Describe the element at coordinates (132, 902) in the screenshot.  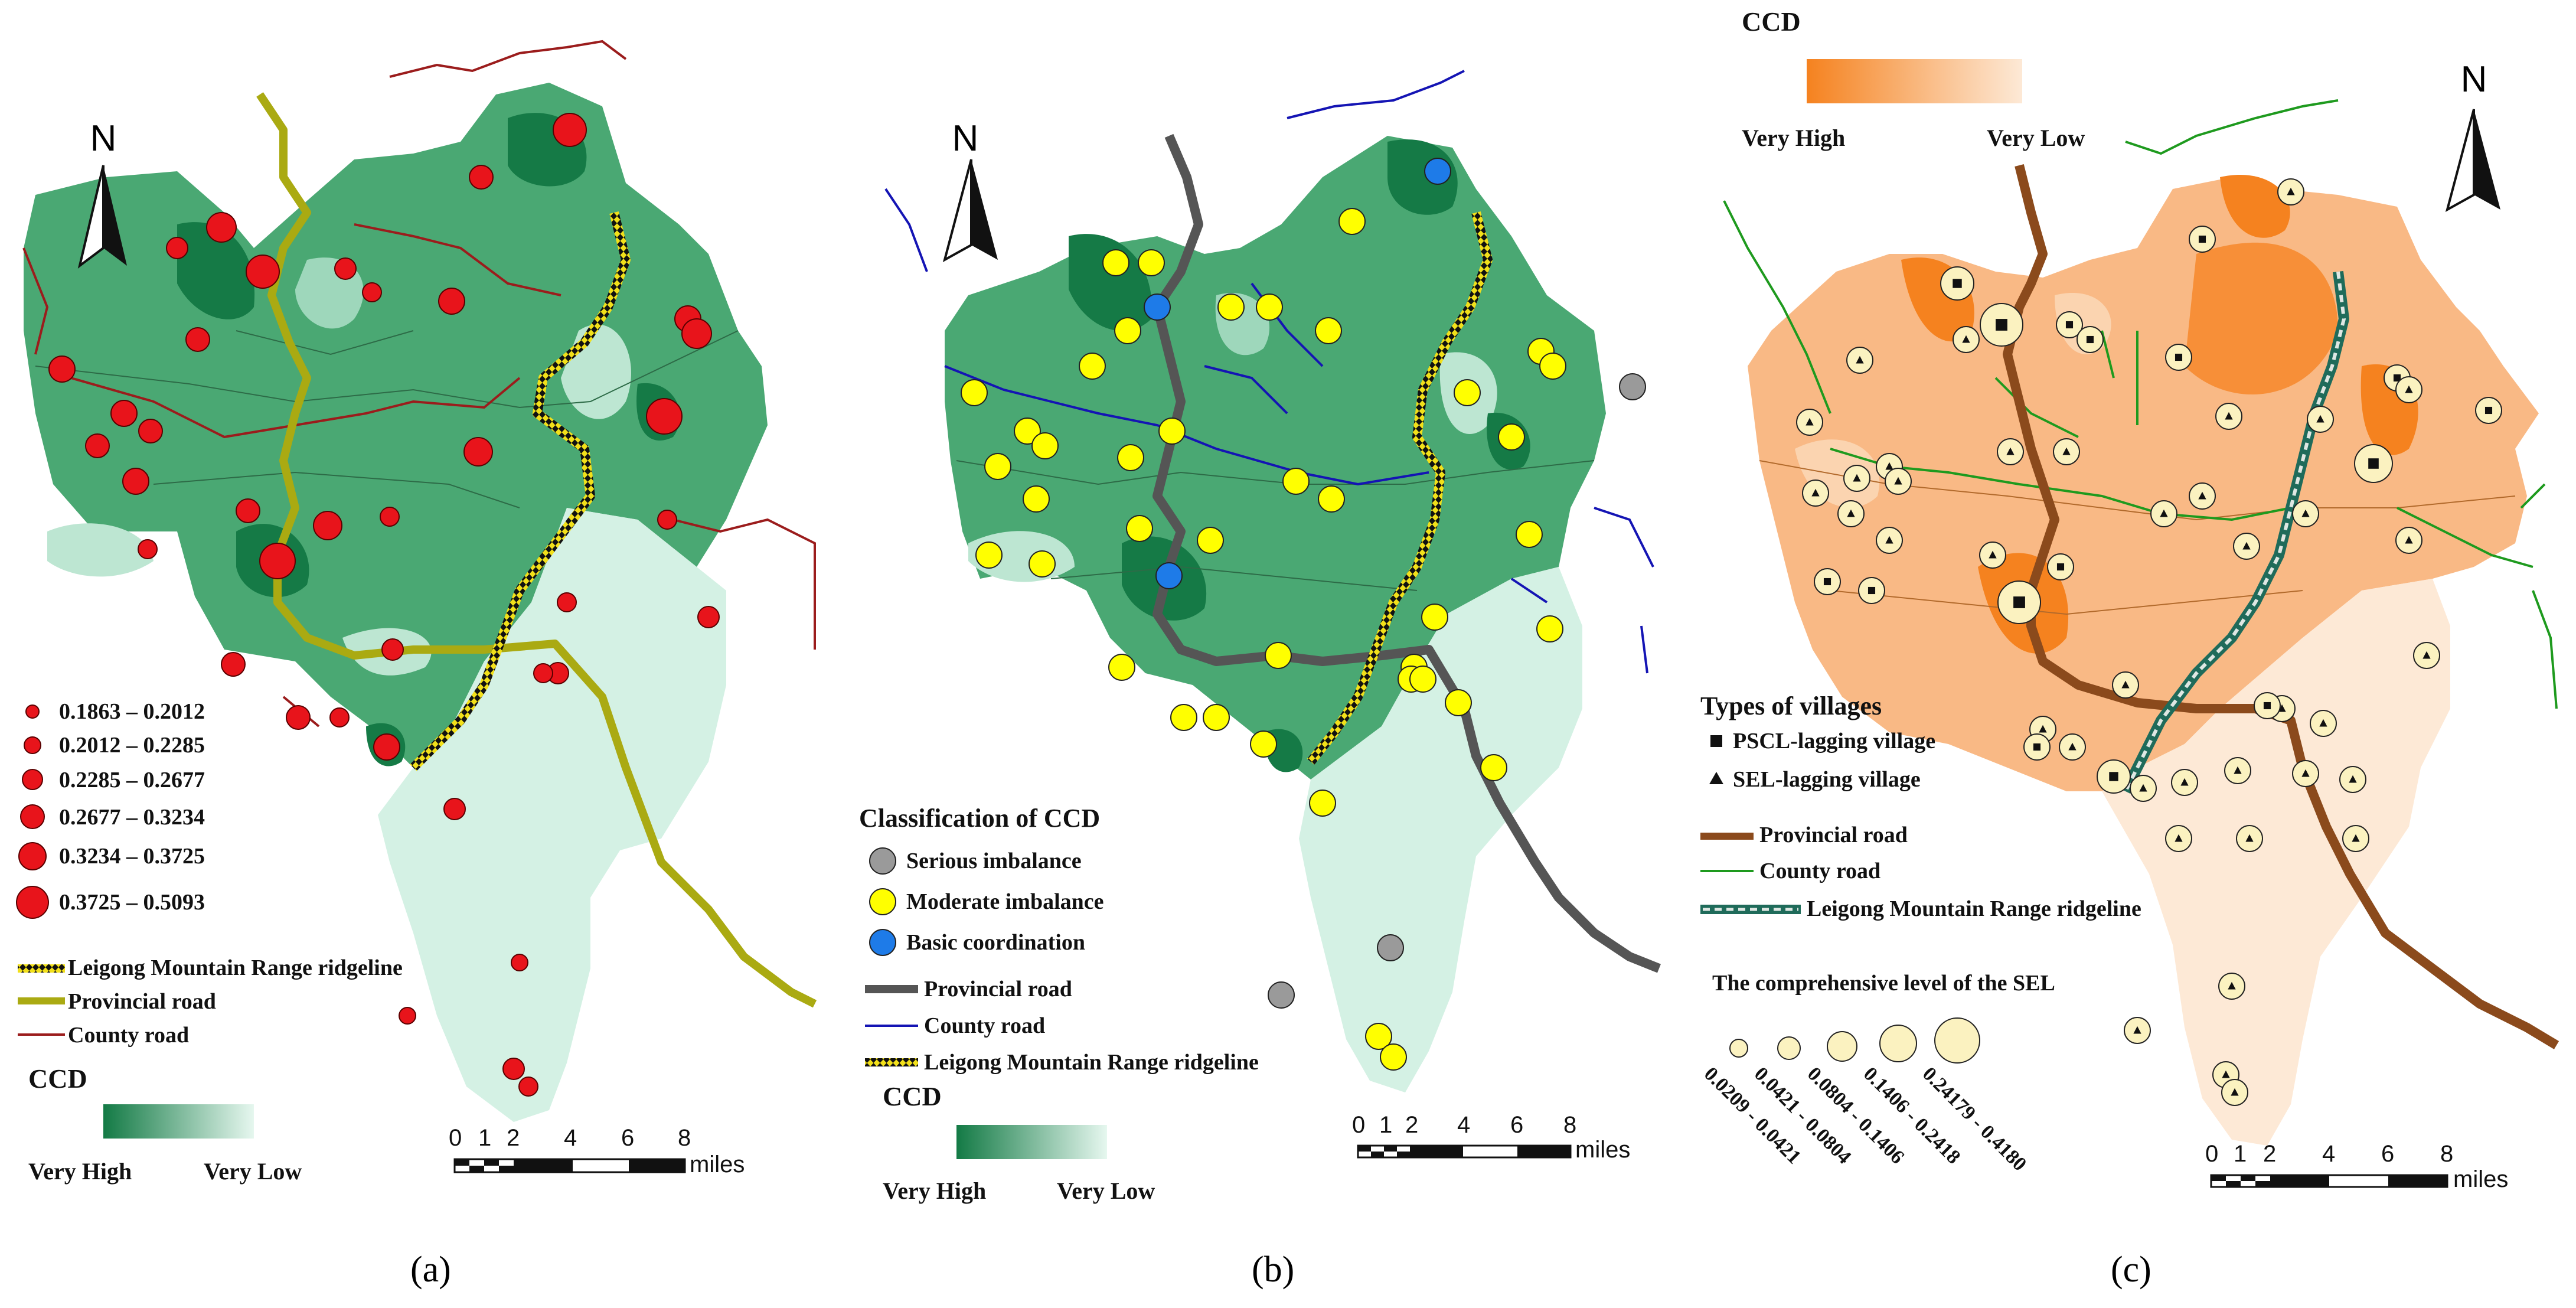
I see `dot-legend-item-6: 0.3725 – 0.5093` at that location.